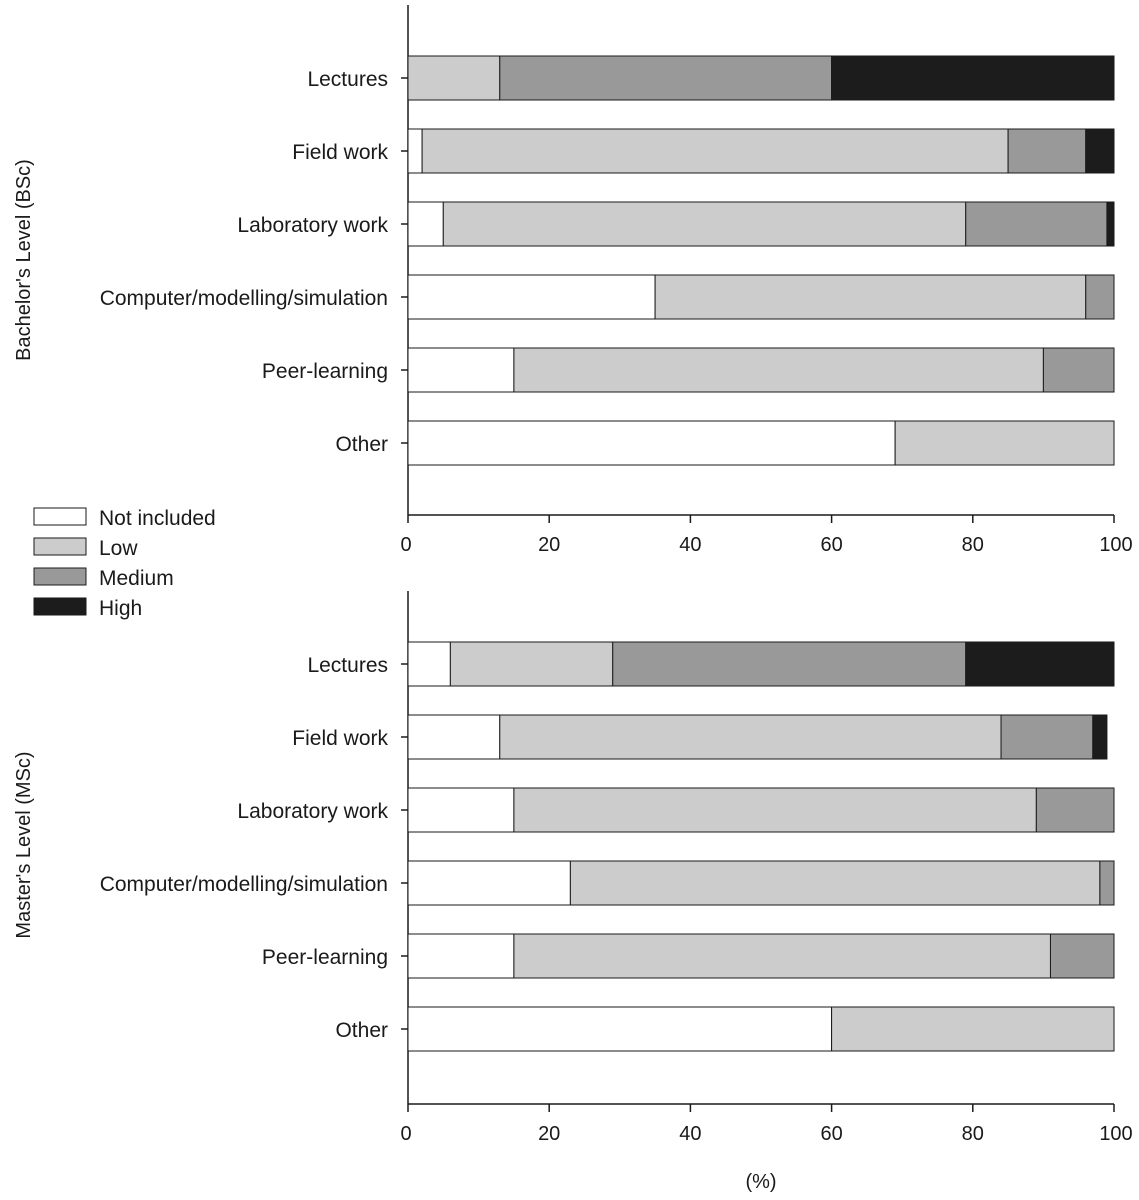 Image resolution: width=1139 pixels, height=1200 pixels. Describe the element at coordinates (60, 516) in the screenshot. I see `legend-swatch-not-included` at that location.